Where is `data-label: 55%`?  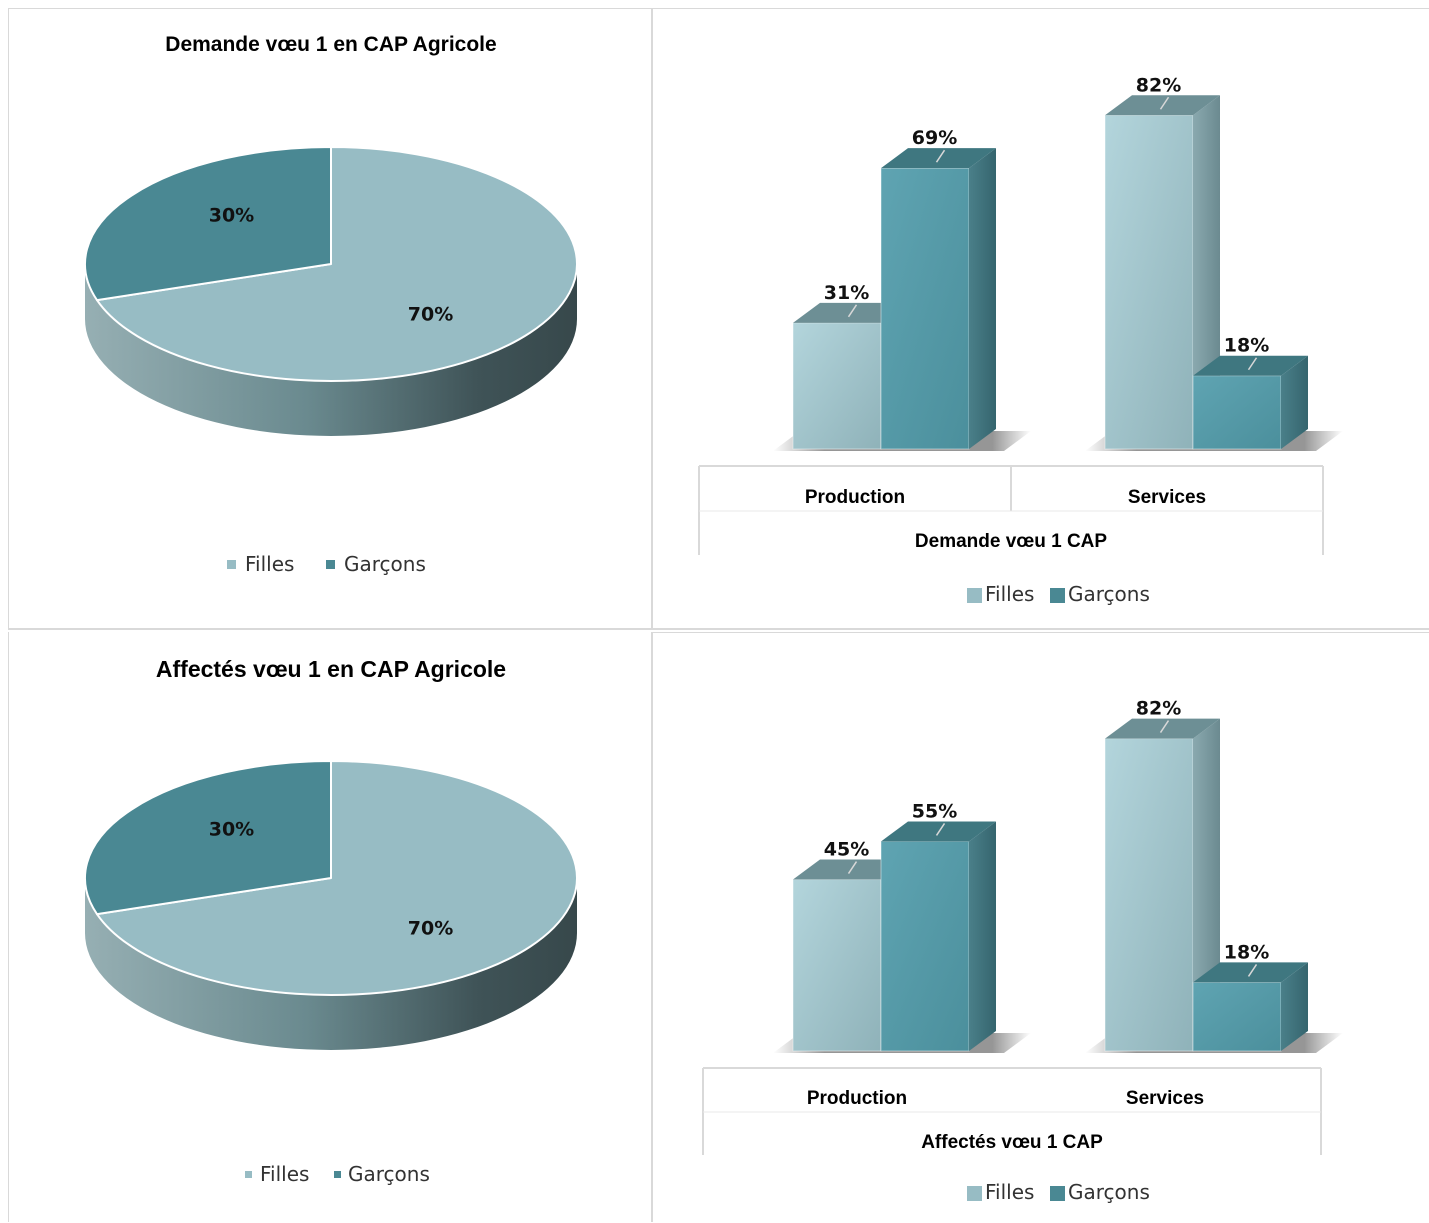
data-label: 55% is located at coordinates (934, 811).